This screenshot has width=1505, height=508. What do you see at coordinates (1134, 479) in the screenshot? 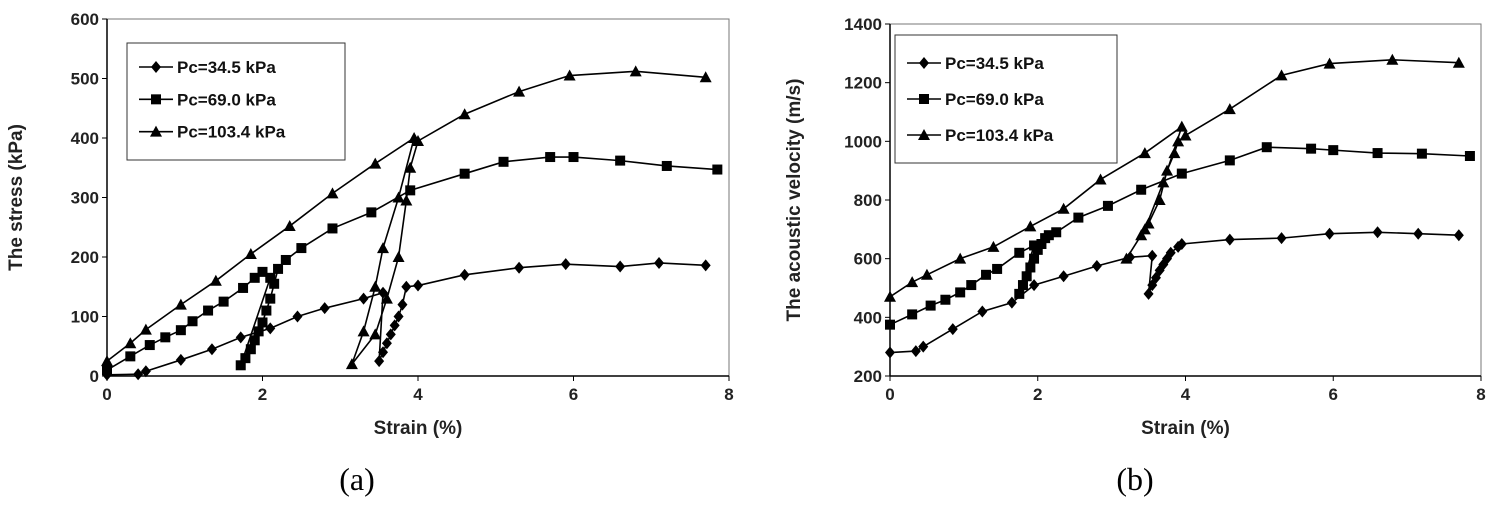
I see `caption-b: (b)` at bounding box center [1134, 479].